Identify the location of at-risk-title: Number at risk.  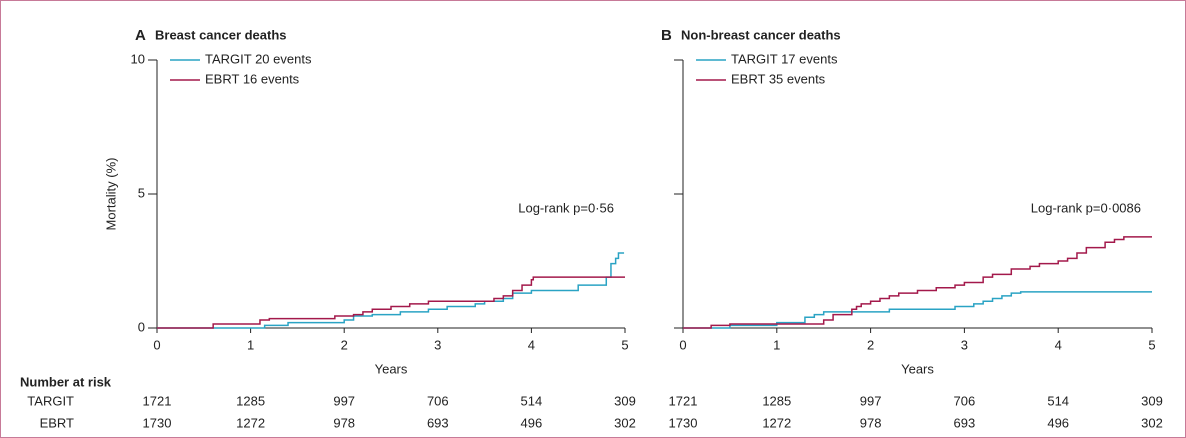
(66, 381).